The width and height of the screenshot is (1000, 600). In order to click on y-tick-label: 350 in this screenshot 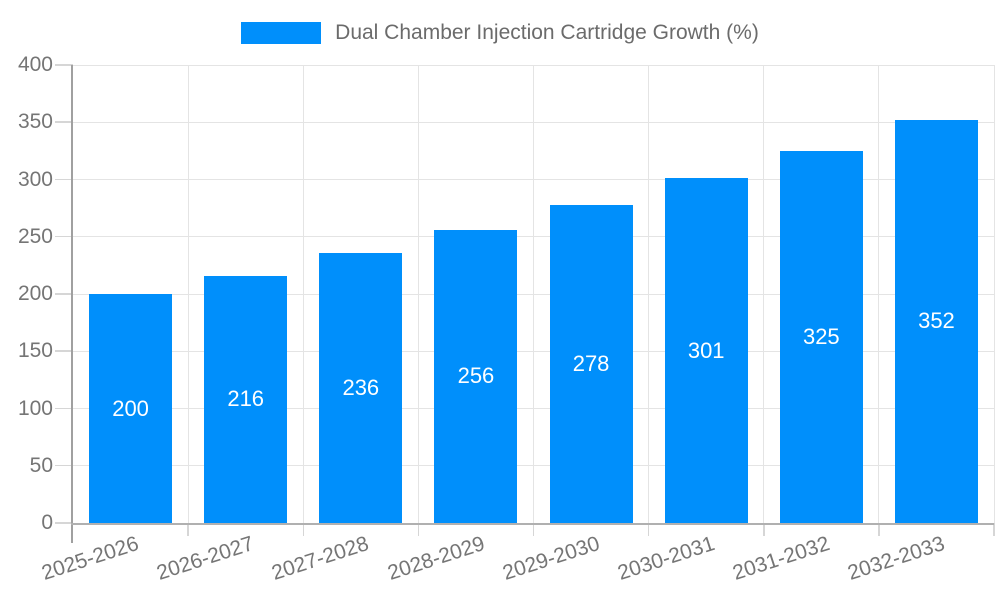, I will do `click(35, 122)`.